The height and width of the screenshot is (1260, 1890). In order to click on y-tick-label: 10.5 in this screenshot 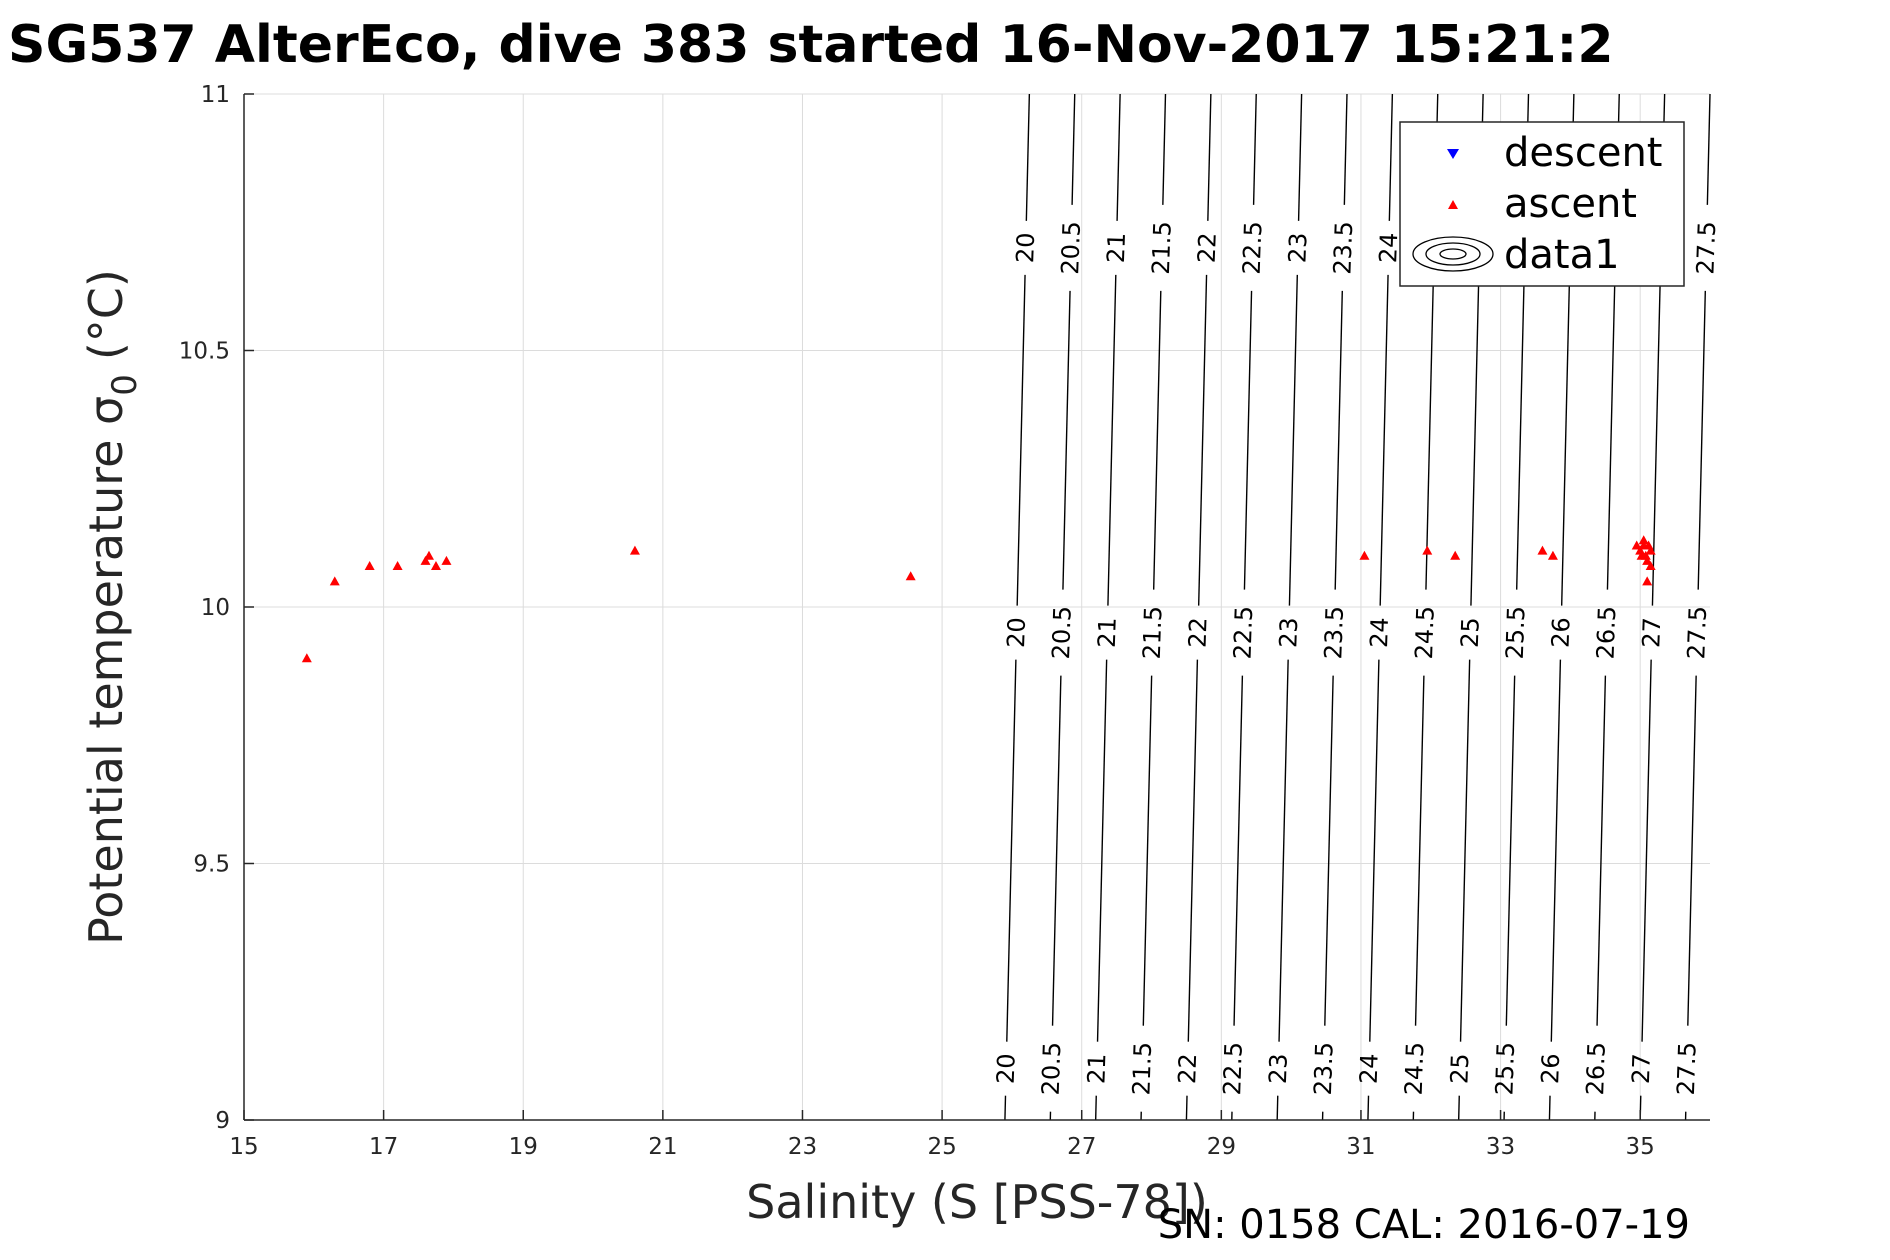, I will do `click(204, 352)`.